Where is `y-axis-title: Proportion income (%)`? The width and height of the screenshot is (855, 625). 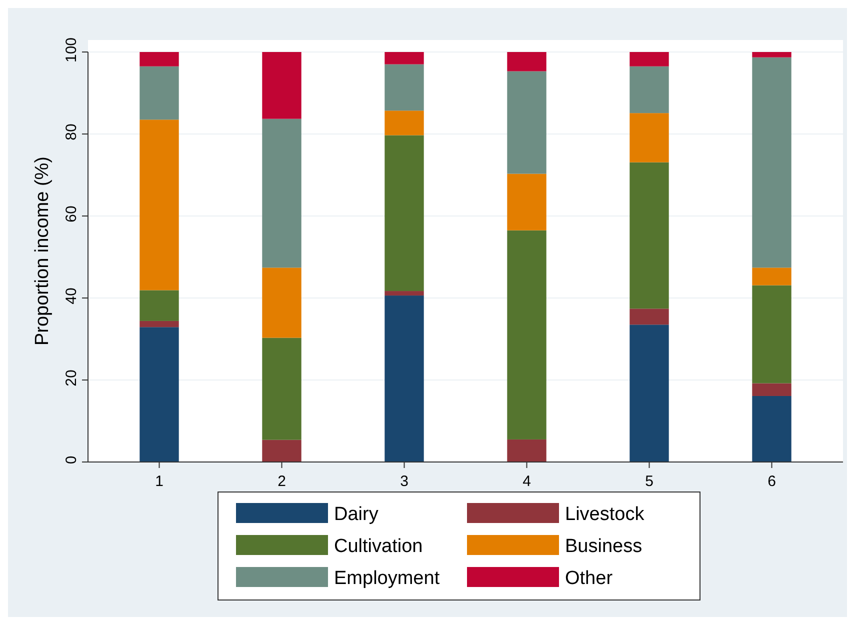
y-axis-title: Proportion income (%) is located at coordinates (42, 251).